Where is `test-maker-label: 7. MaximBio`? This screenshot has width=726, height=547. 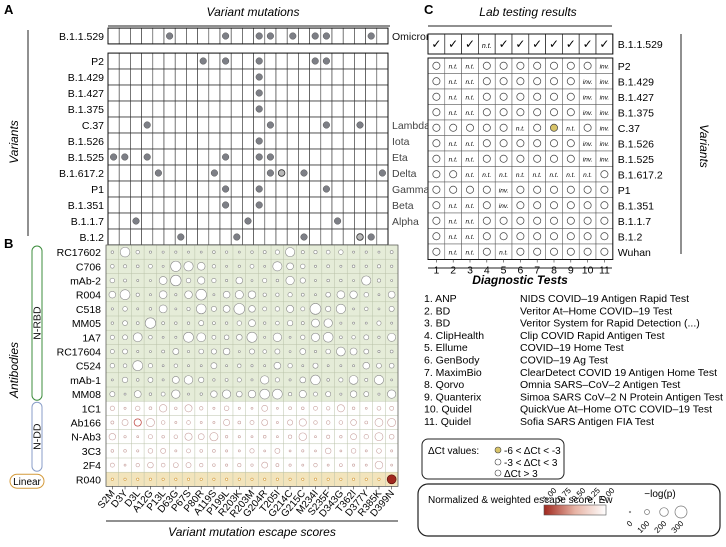 test-maker-label: 7. MaximBio is located at coordinates (453, 373).